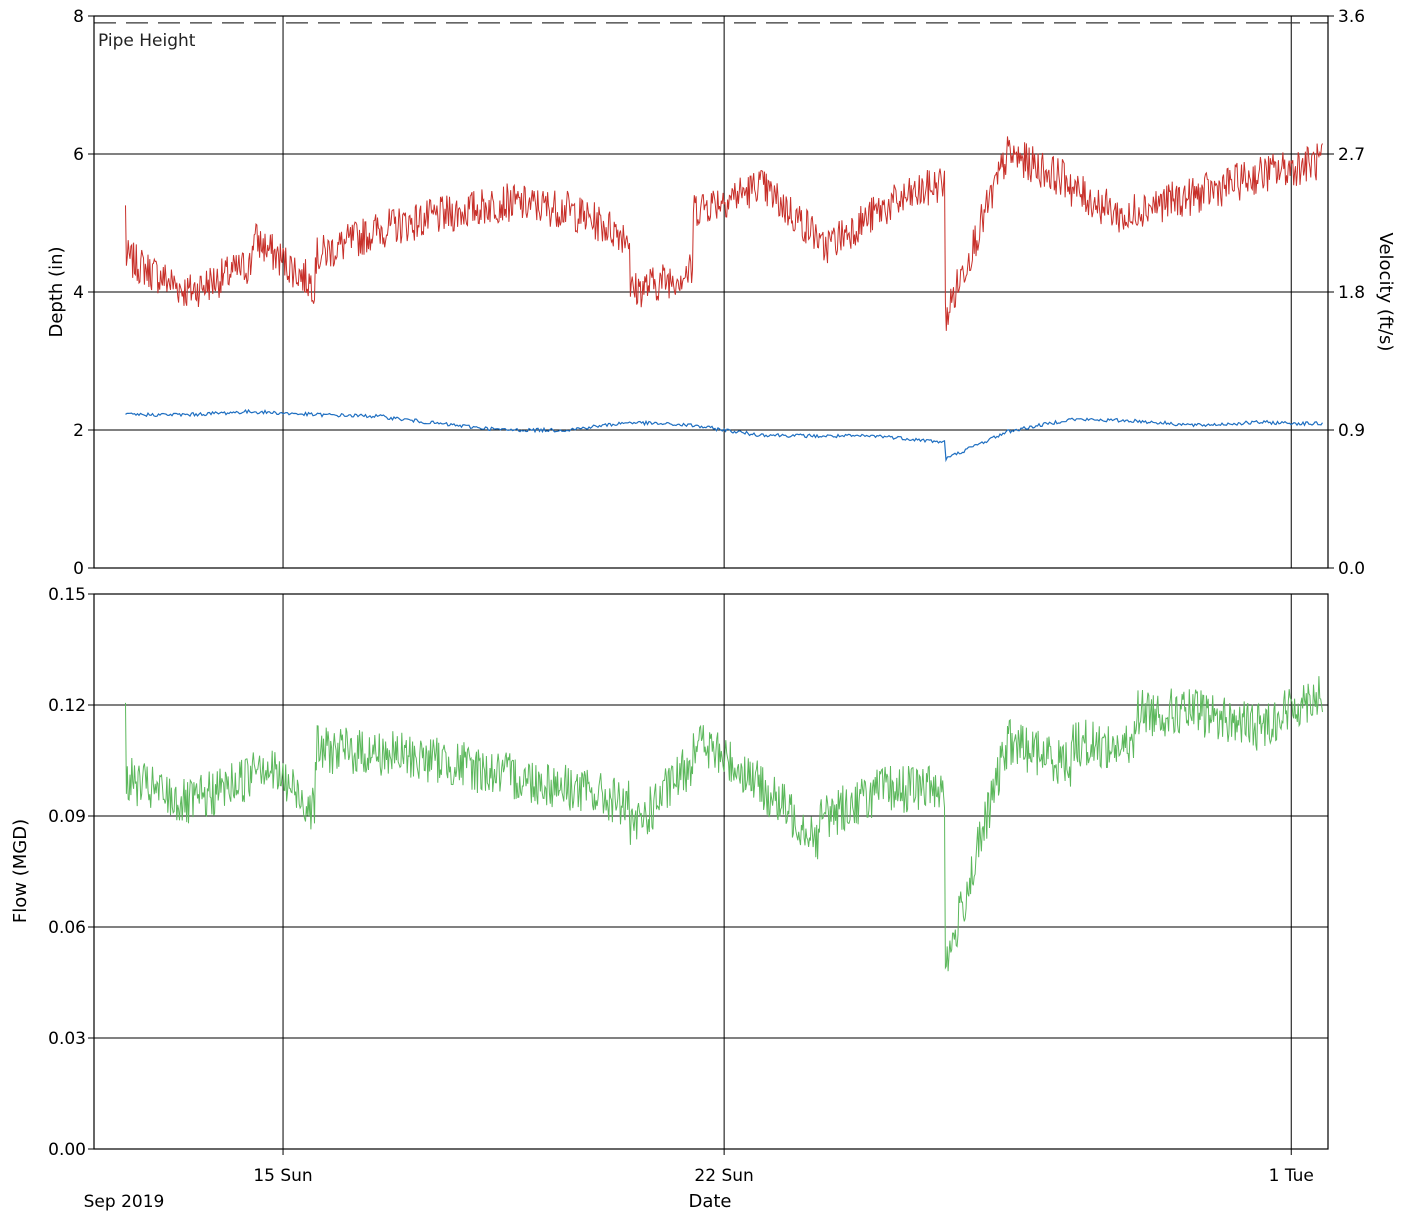 This screenshot has width=1404, height=1217. What do you see at coordinates (724, 233) in the screenshot?
I see `depth-series-line` at bounding box center [724, 233].